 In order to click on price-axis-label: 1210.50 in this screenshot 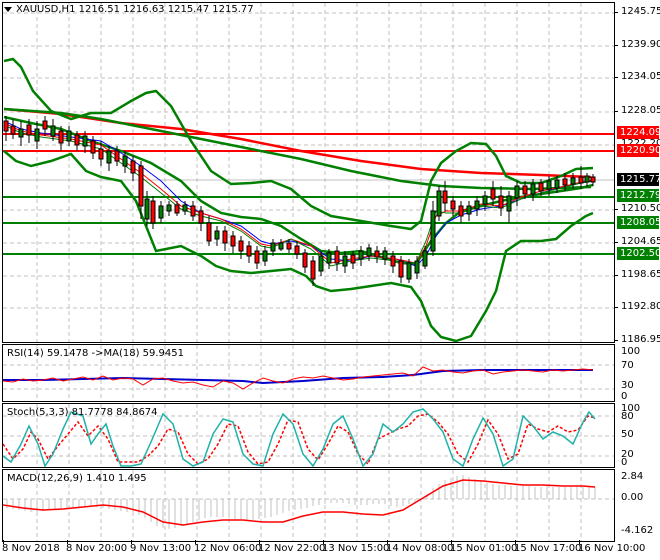, I will do `click(640, 208)`.